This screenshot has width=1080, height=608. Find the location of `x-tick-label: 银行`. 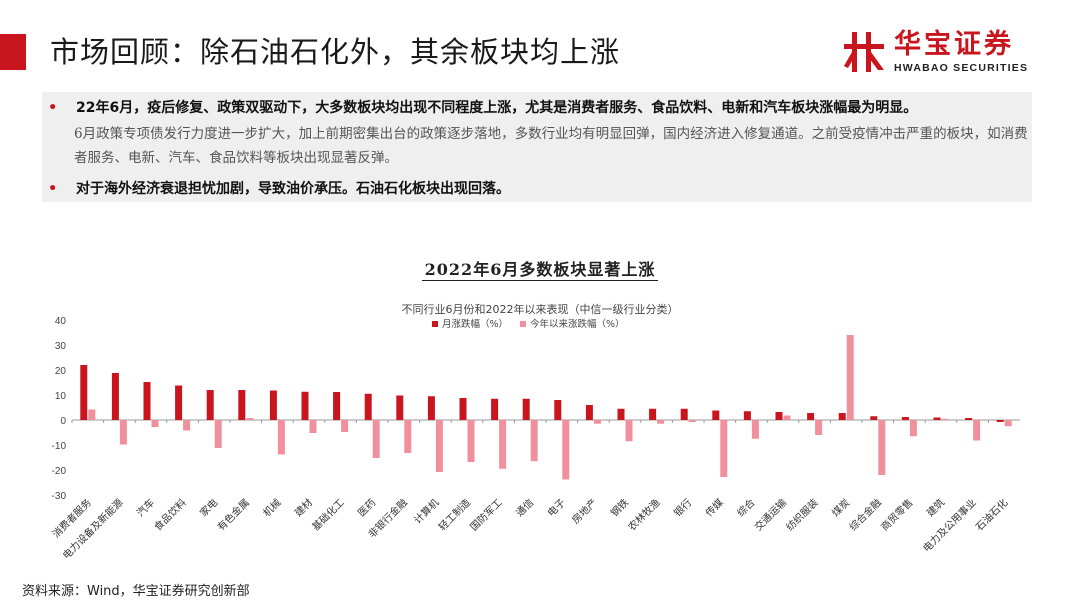

x-tick-label: 银行 is located at coordinates (682, 507).